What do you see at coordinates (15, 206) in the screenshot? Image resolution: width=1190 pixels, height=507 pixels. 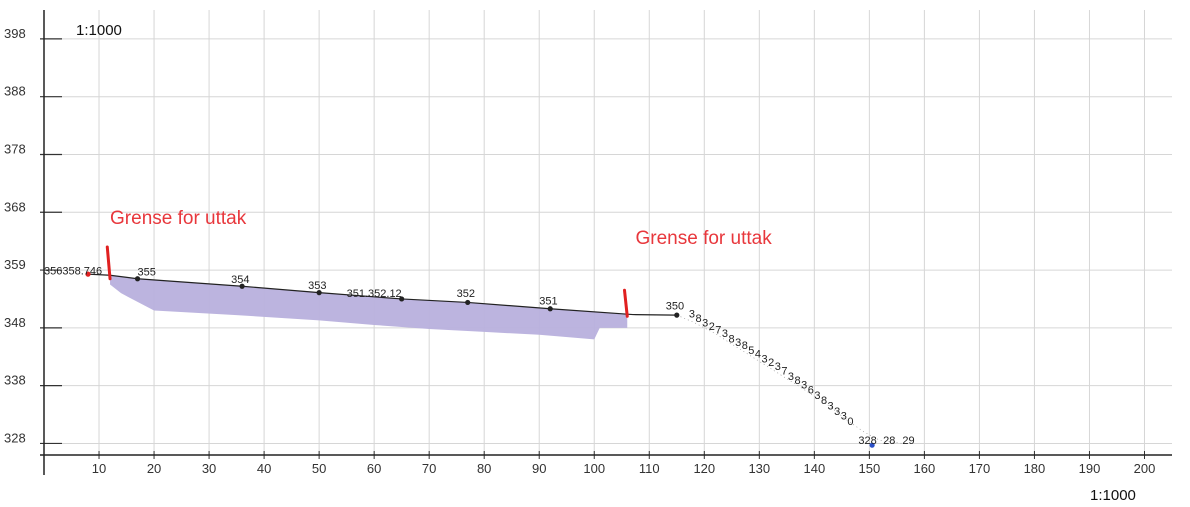 I see `y-tick-label: 368` at bounding box center [15, 206].